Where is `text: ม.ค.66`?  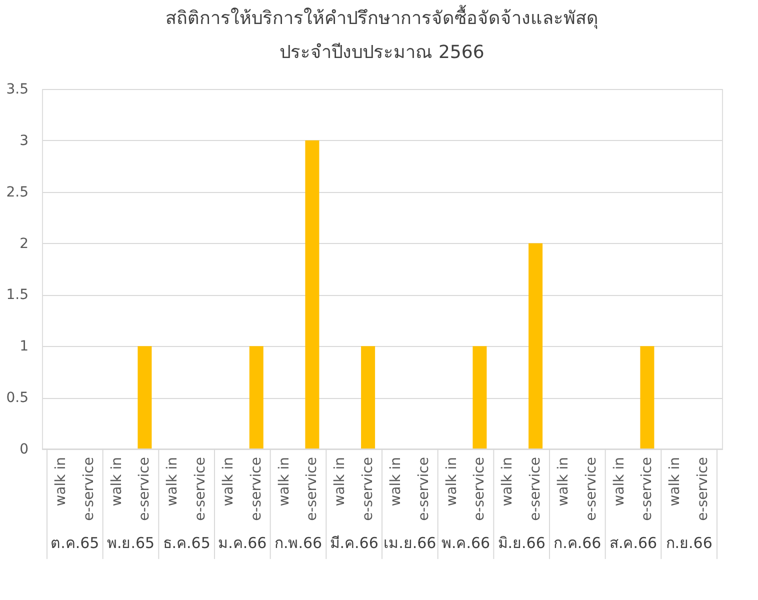 text: ม.ค.66 is located at coordinates (242, 543).